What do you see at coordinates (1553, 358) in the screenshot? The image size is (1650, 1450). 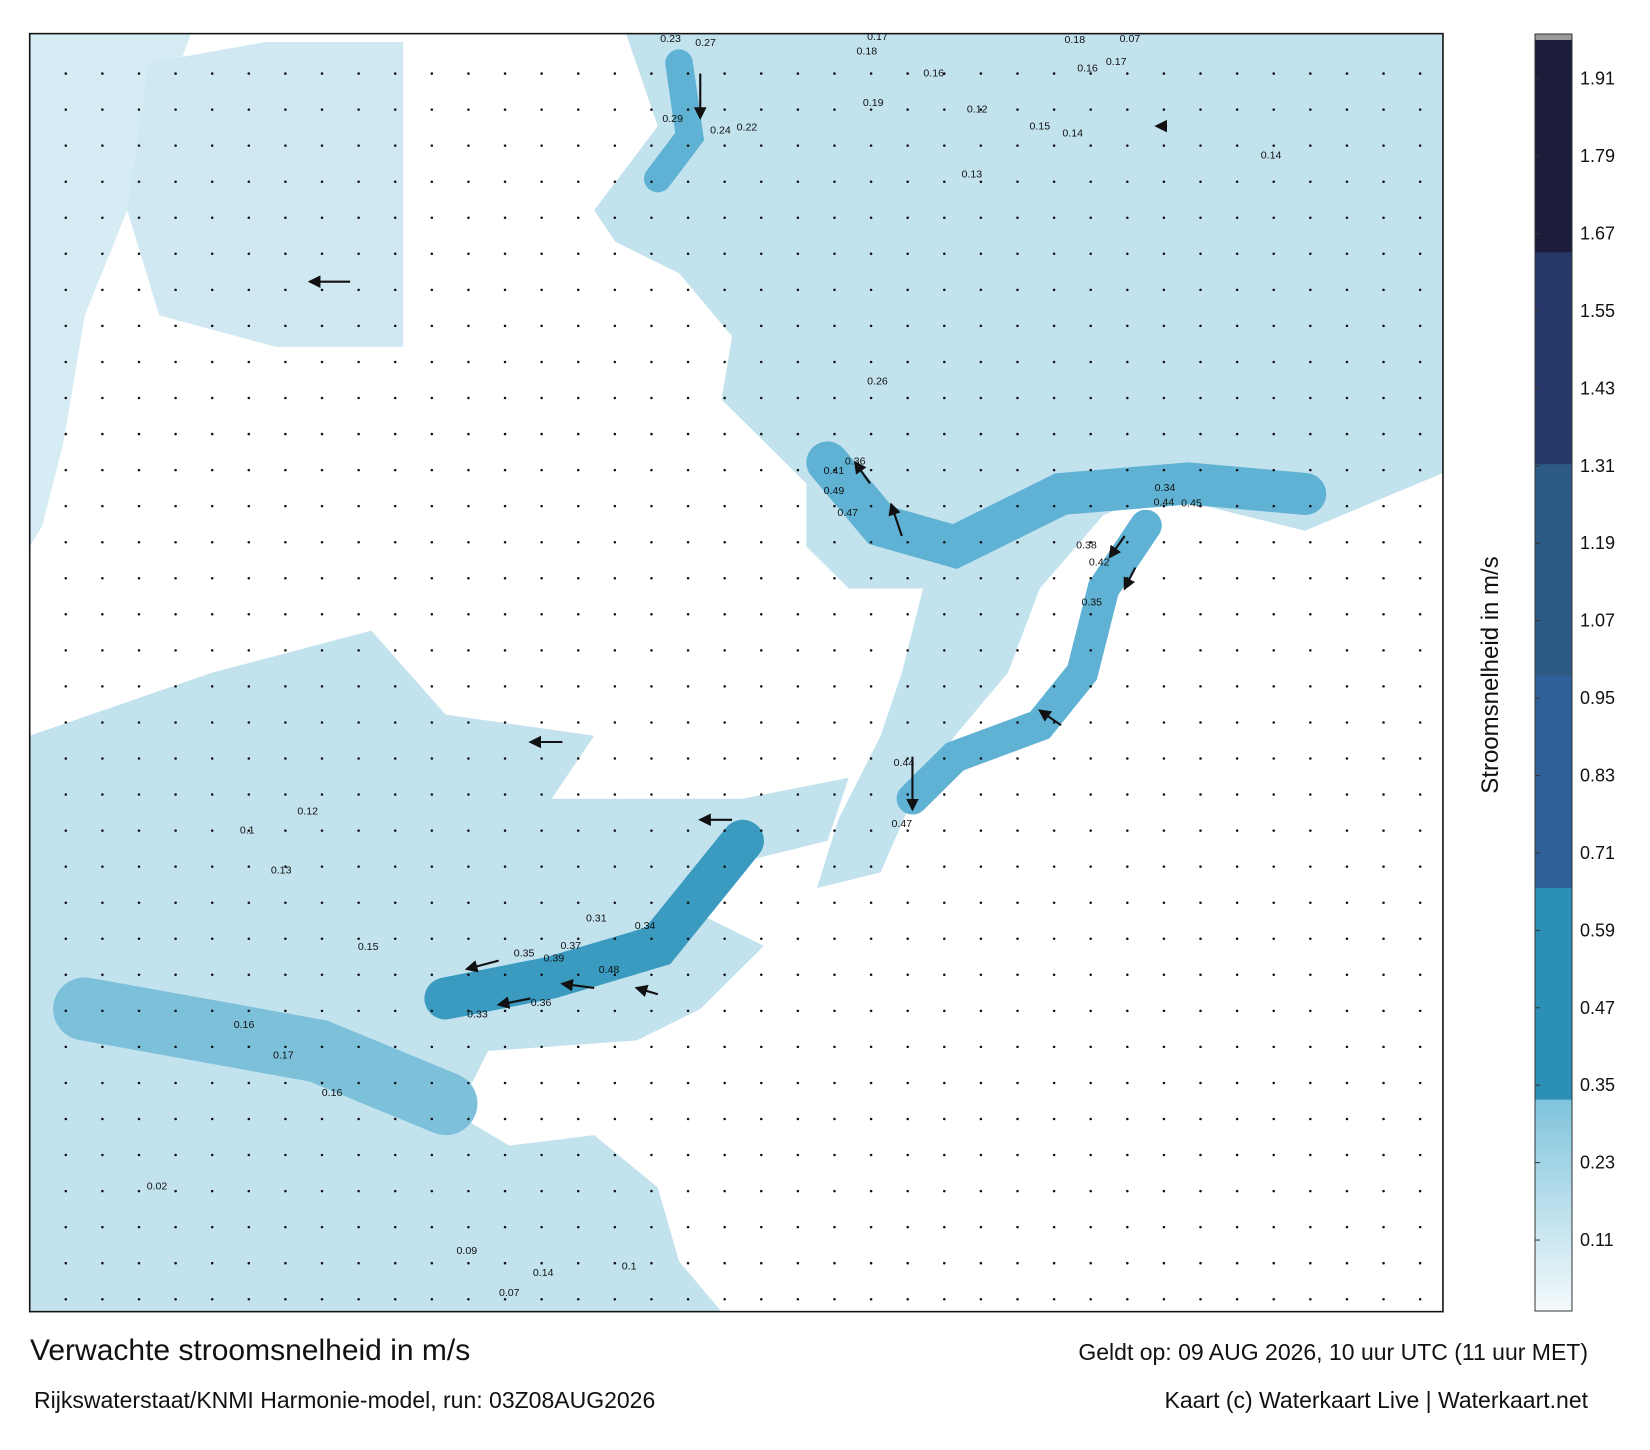 I see `colorbar-band` at bounding box center [1553, 358].